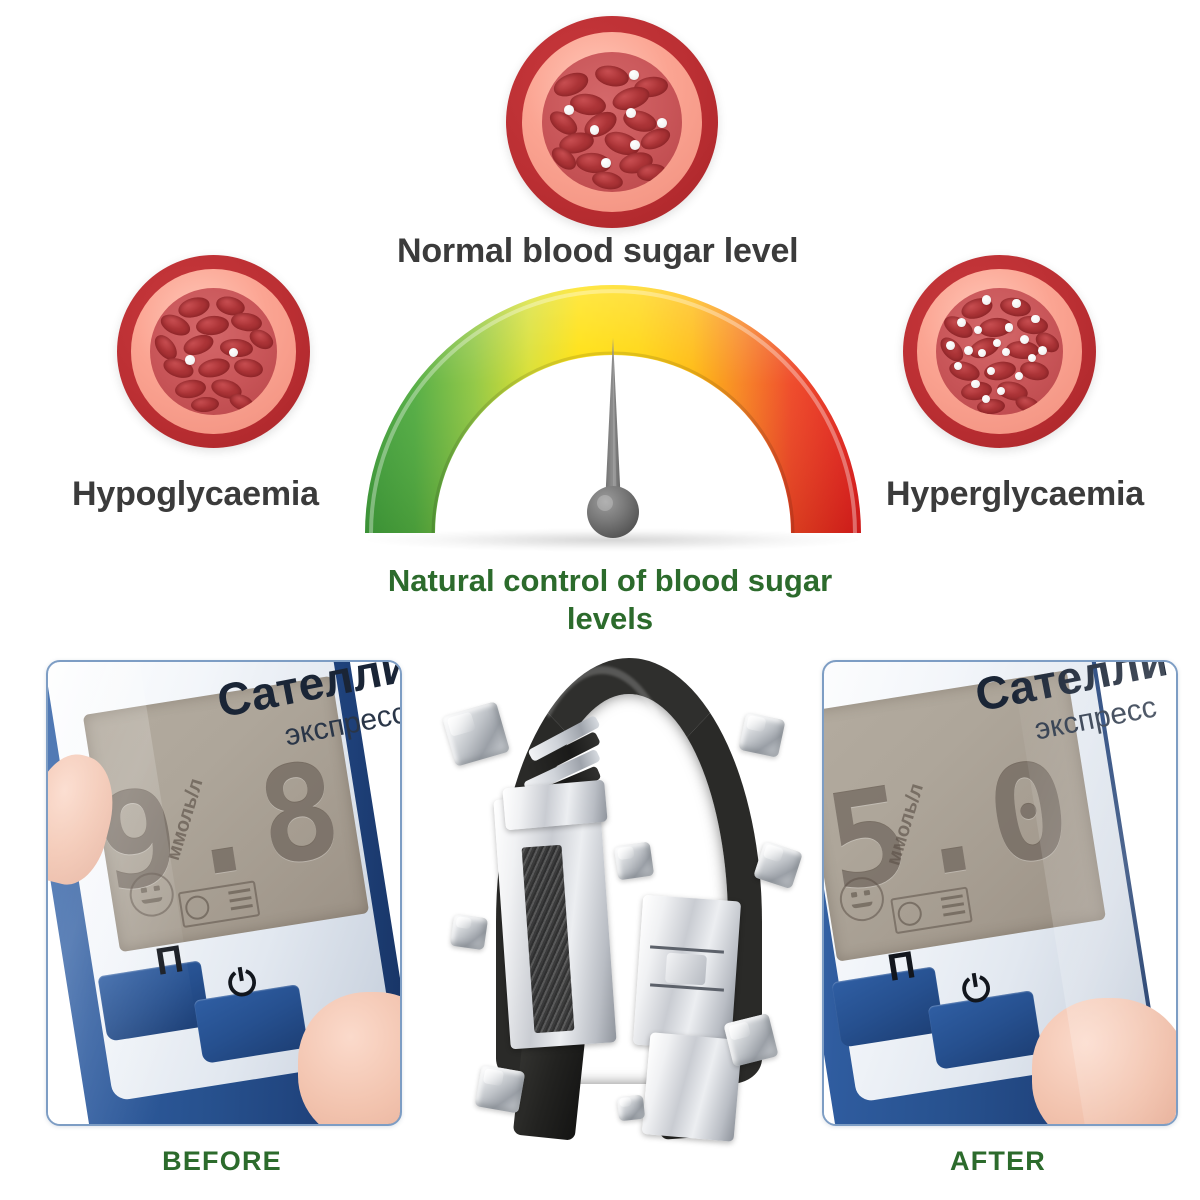  Describe the element at coordinates (598, 251) in the screenshot. I see `normal-level-label: Normal blood sugar level` at that location.